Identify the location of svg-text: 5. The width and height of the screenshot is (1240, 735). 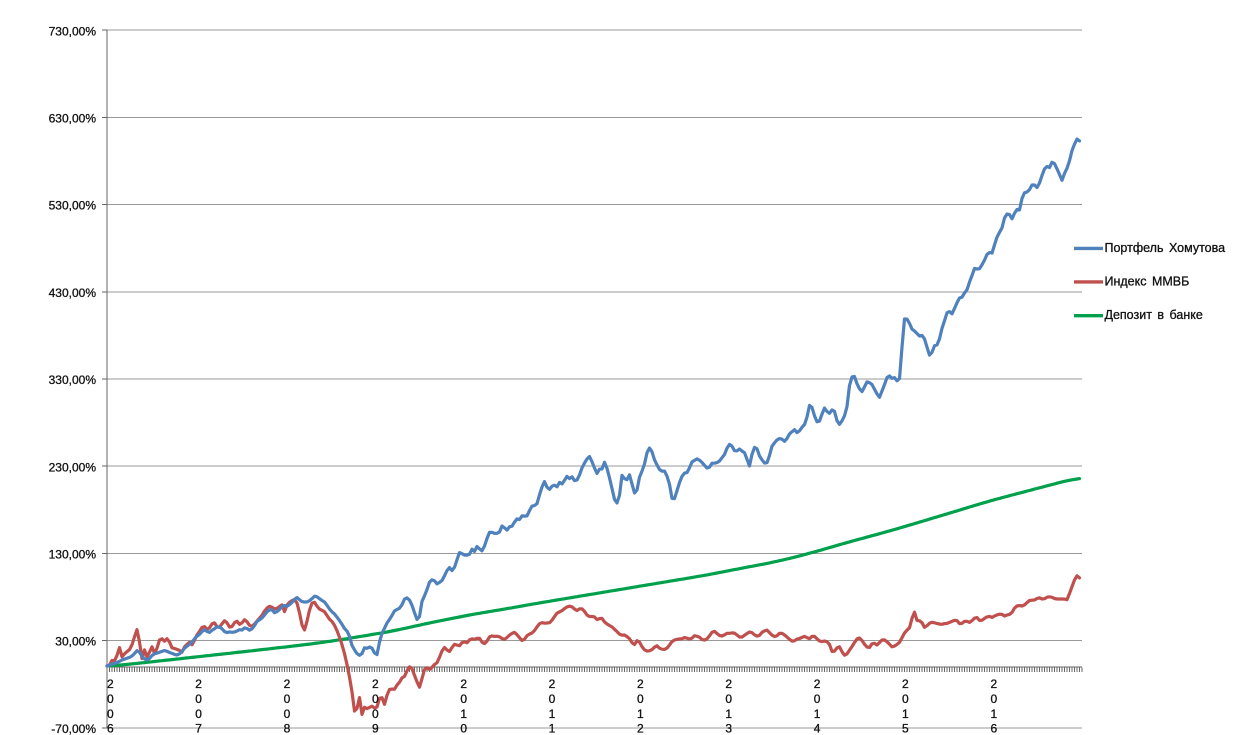
(905, 728).